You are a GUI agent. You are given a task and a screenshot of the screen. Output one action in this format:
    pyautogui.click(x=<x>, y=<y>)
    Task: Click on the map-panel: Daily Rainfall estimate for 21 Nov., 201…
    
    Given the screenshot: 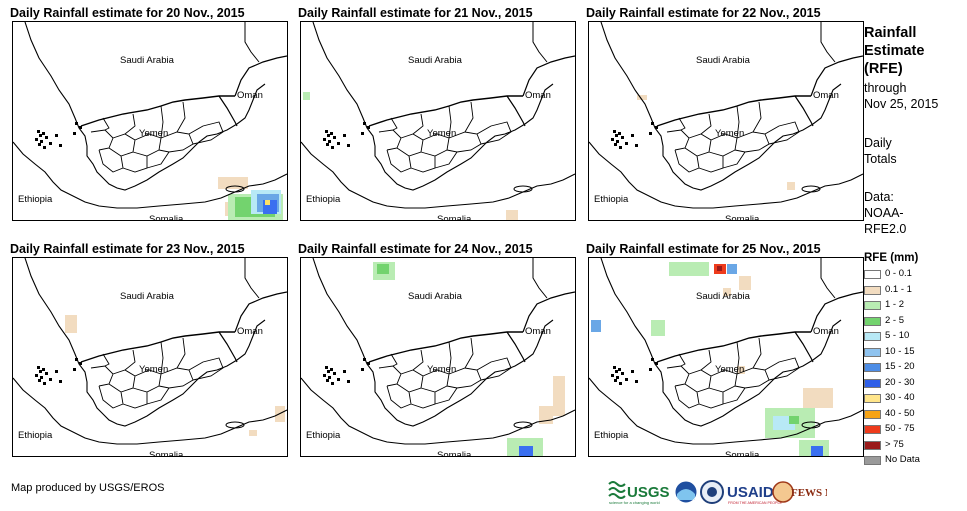 What is the action you would take?
    pyautogui.click(x=438, y=113)
    